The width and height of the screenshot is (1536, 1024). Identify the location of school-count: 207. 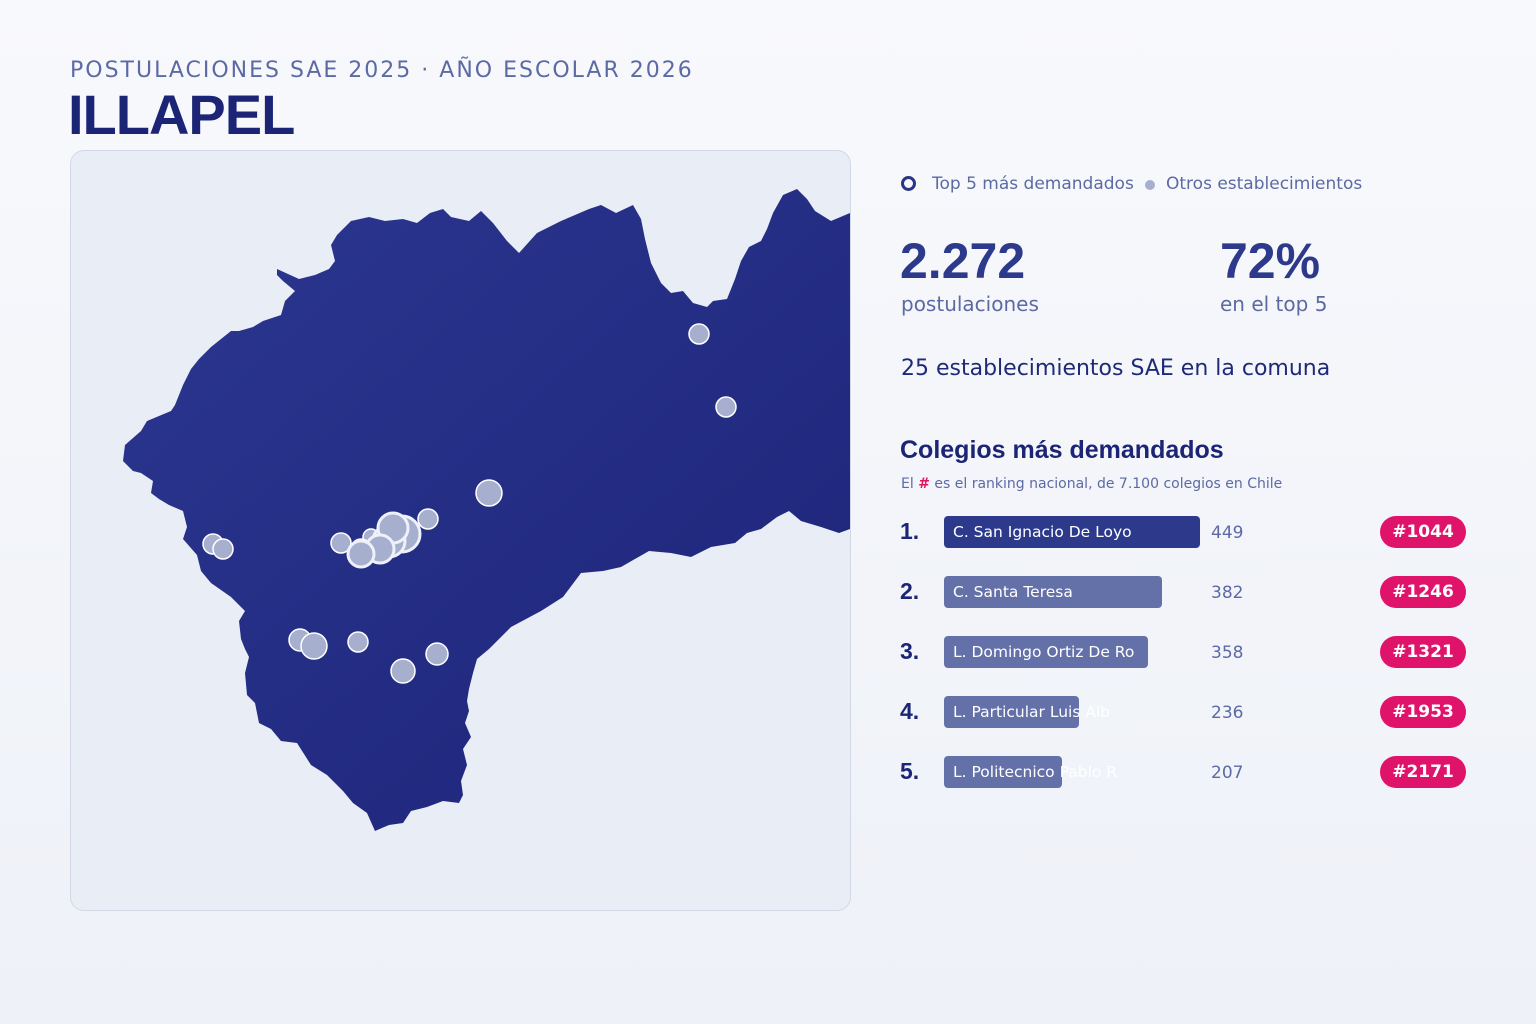
(1227, 773).